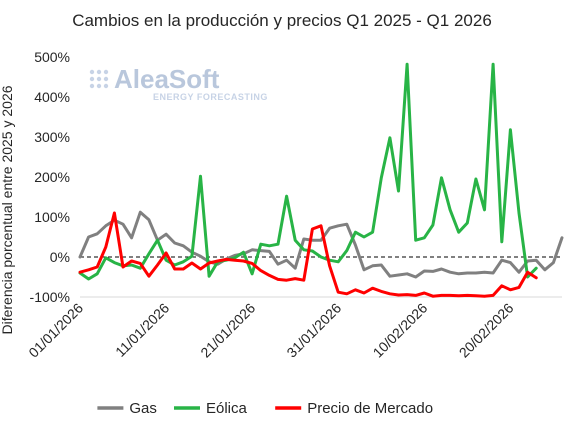 This screenshot has height=423, width=564. What do you see at coordinates (55, 330) in the screenshot?
I see `x-tick-label: 01/01/2026` at bounding box center [55, 330].